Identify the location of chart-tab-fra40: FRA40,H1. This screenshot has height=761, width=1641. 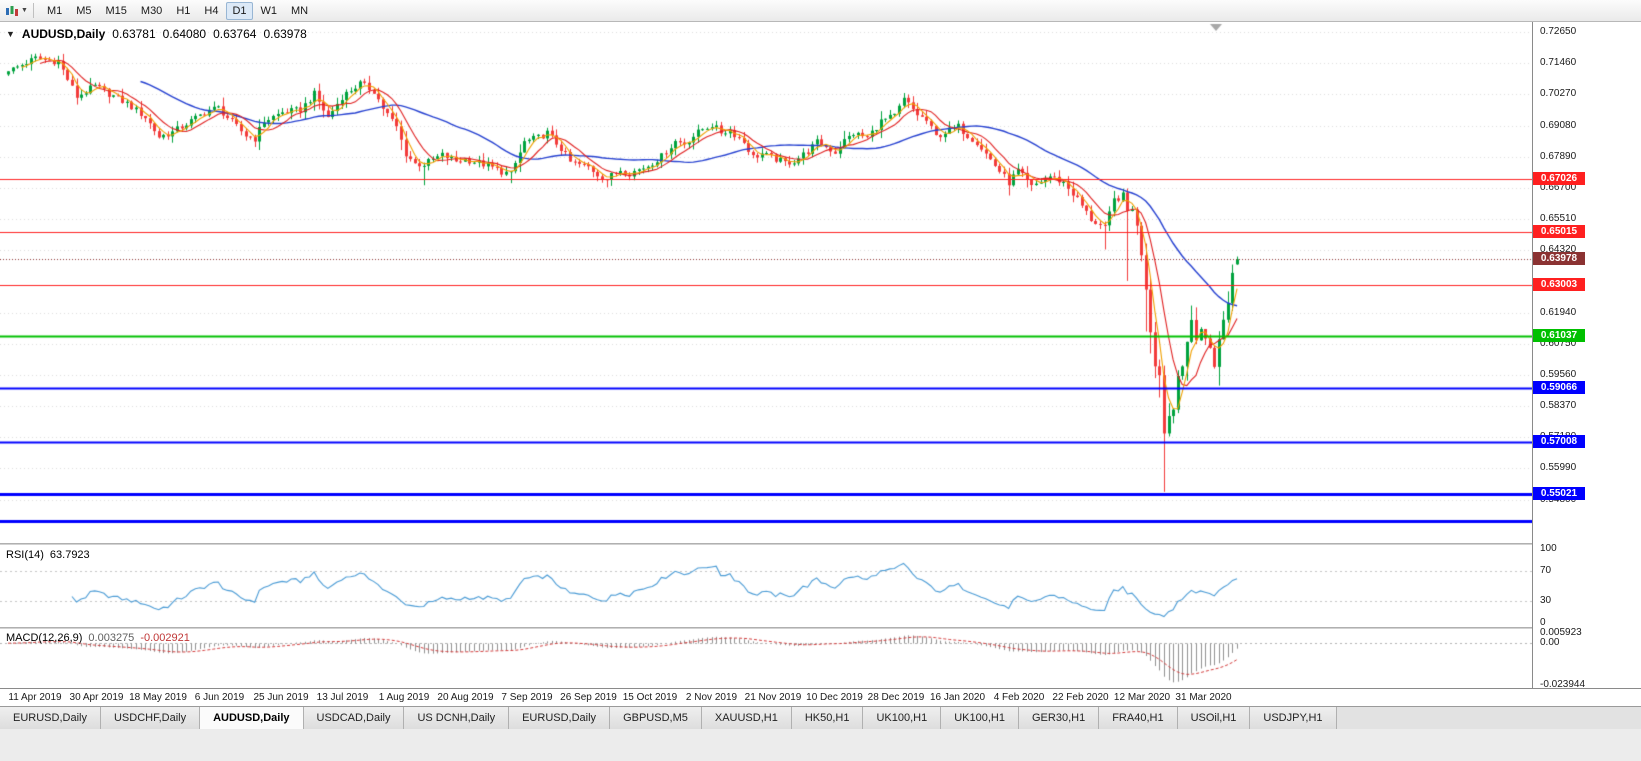
(1138, 718).